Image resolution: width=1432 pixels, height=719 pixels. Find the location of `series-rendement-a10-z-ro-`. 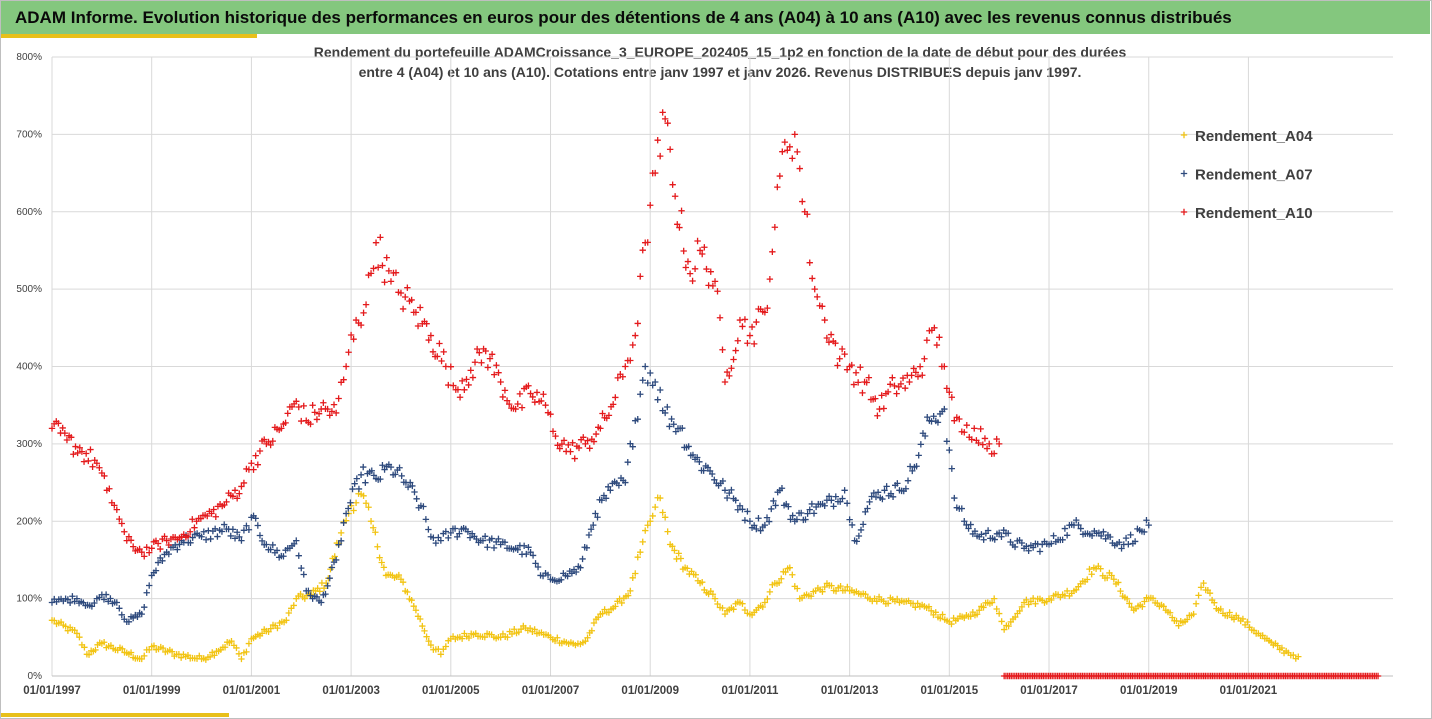

series-rendement-a10-z-ro- is located at coordinates (1191, 676).